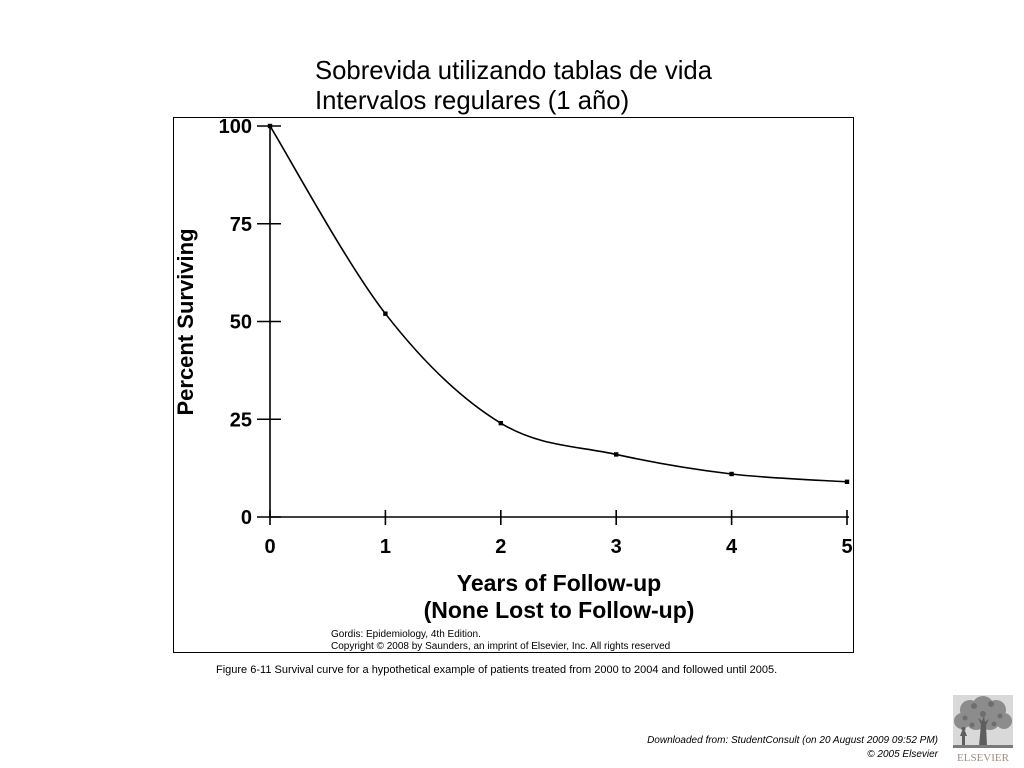  What do you see at coordinates (559, 610) in the screenshot?
I see `x-axis-subtitle: (None Lost to Follow-up)` at bounding box center [559, 610].